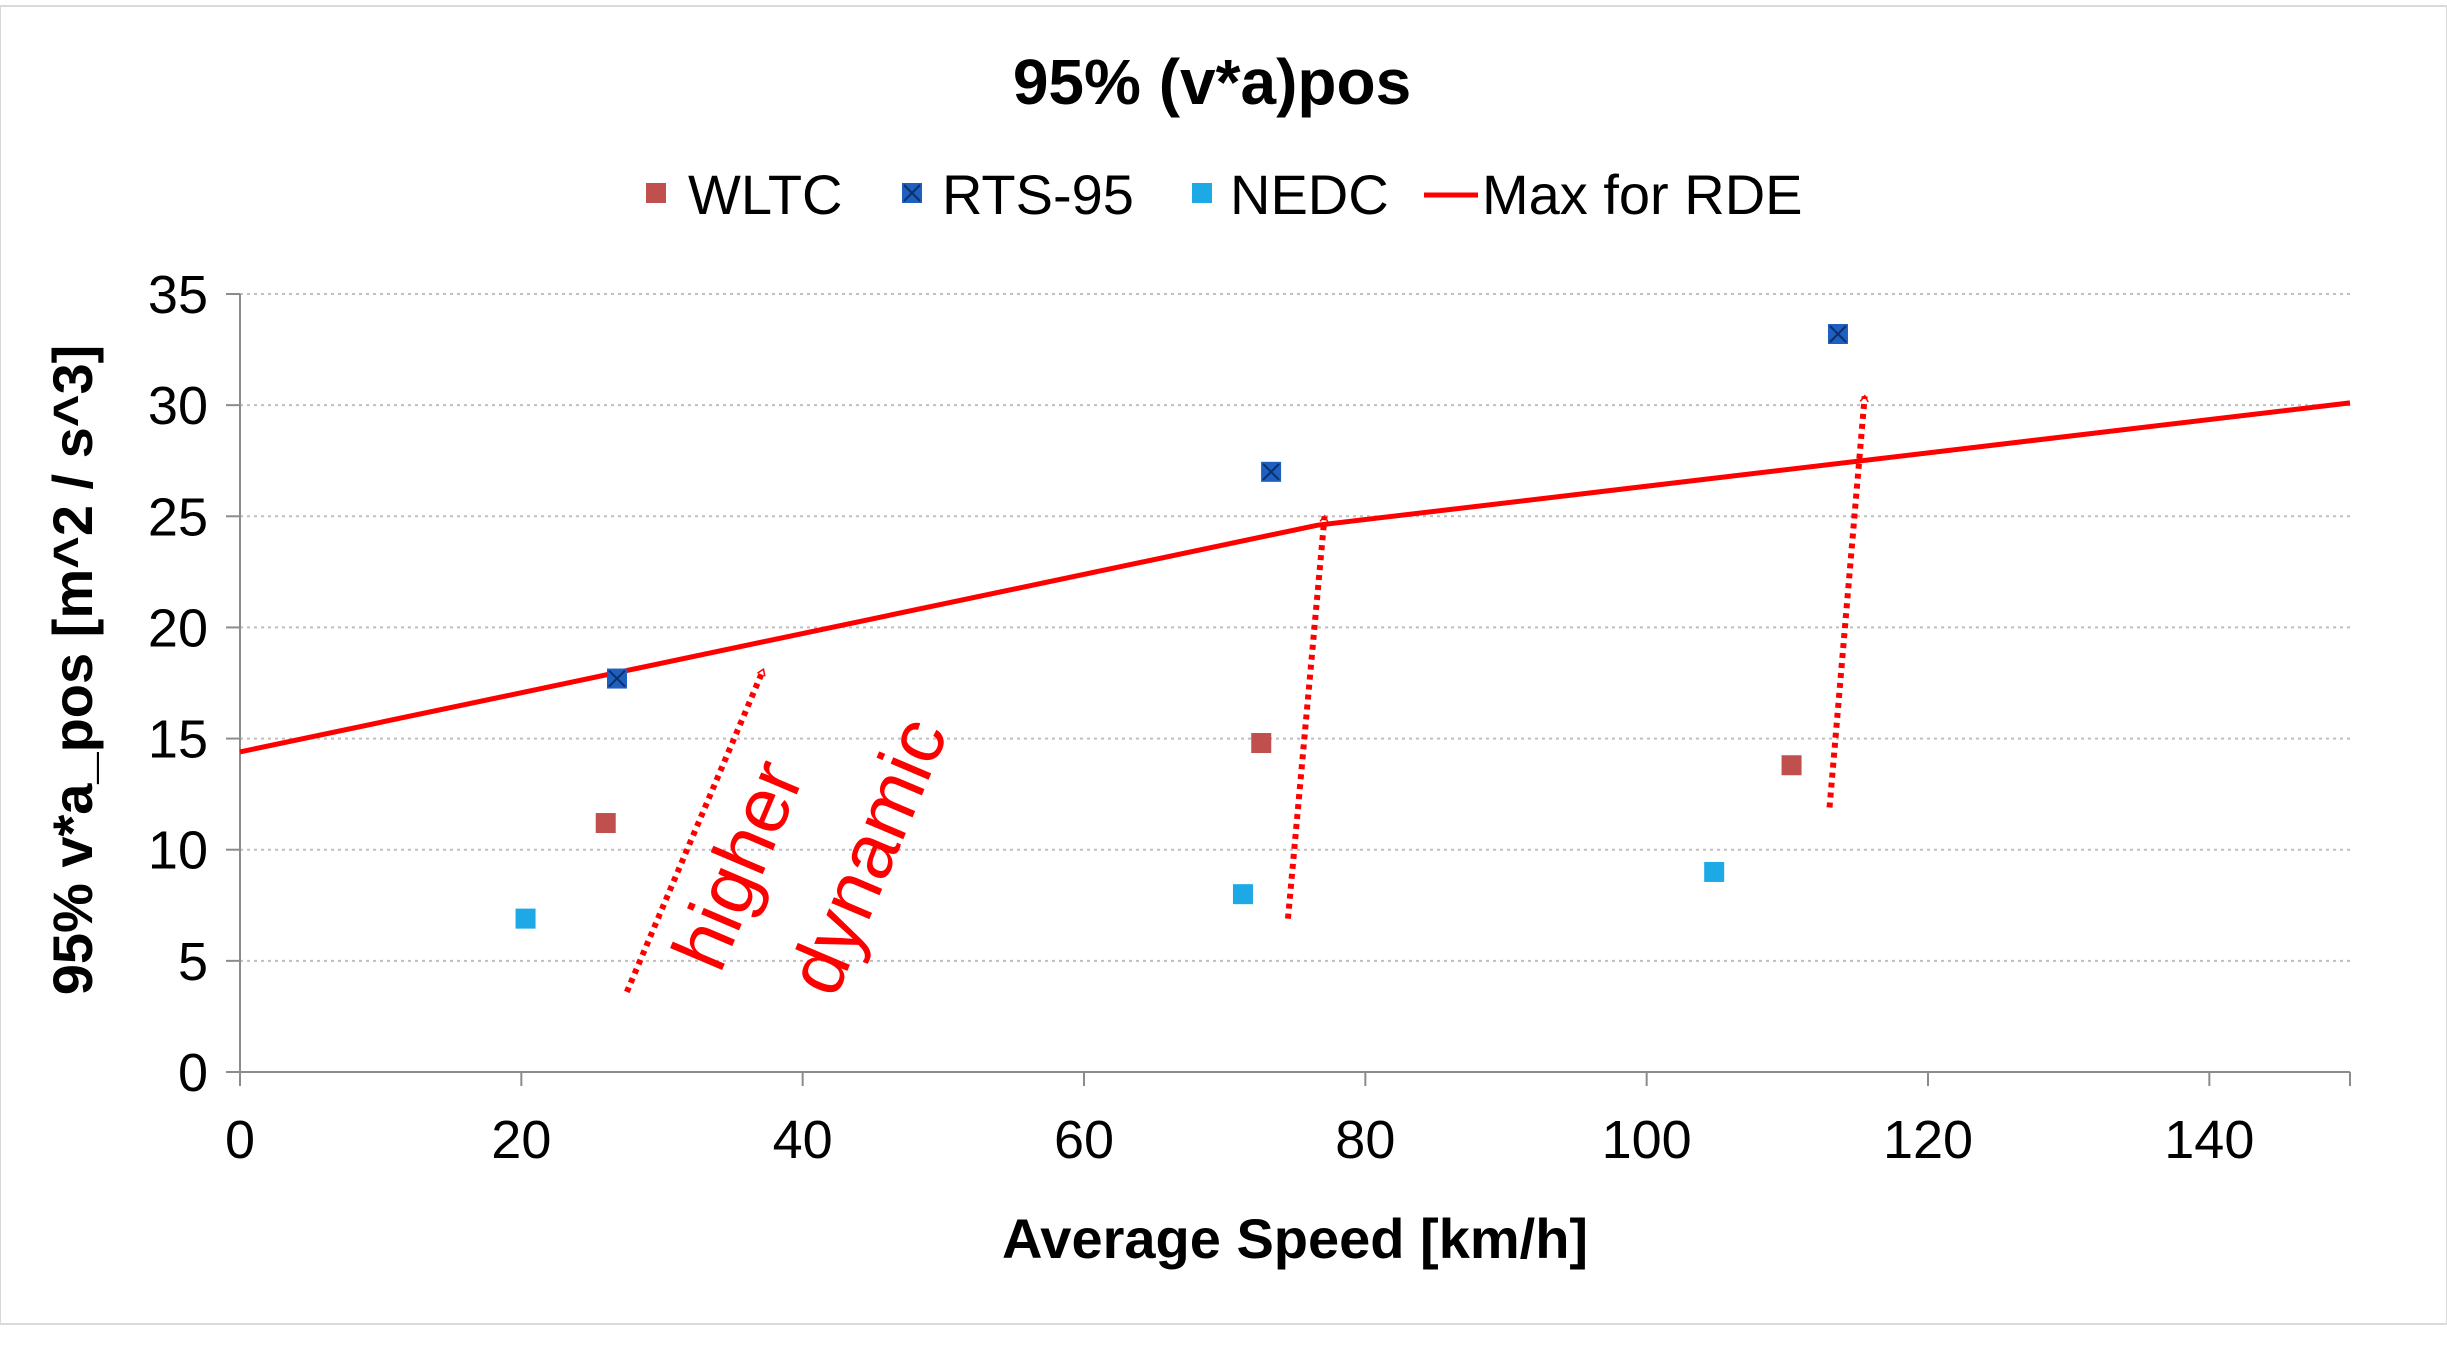 This screenshot has height=1348, width=2447. Describe the element at coordinates (193, 962) in the screenshot. I see `y-tick-label-5: 5` at that location.